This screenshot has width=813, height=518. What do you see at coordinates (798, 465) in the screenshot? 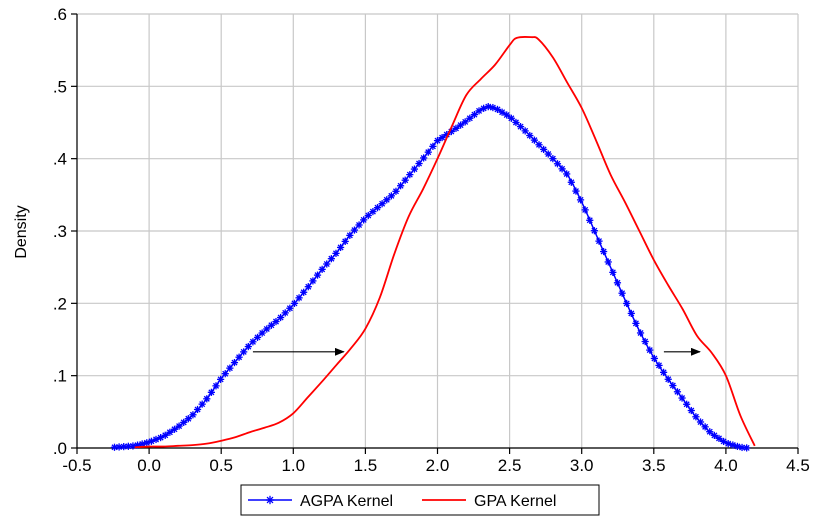
I see `x-tick-label: 4.5` at bounding box center [798, 465].